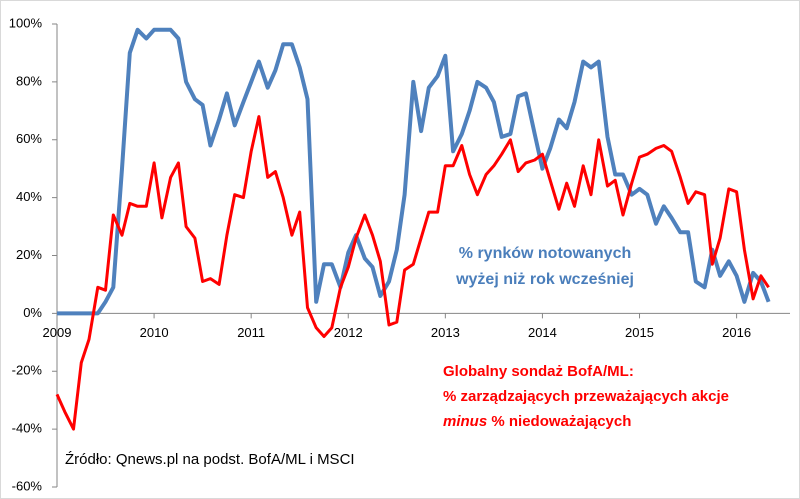 This screenshot has width=800, height=499. Describe the element at coordinates (639, 332) in the screenshot. I see `x-tick-label: 2015` at that location.